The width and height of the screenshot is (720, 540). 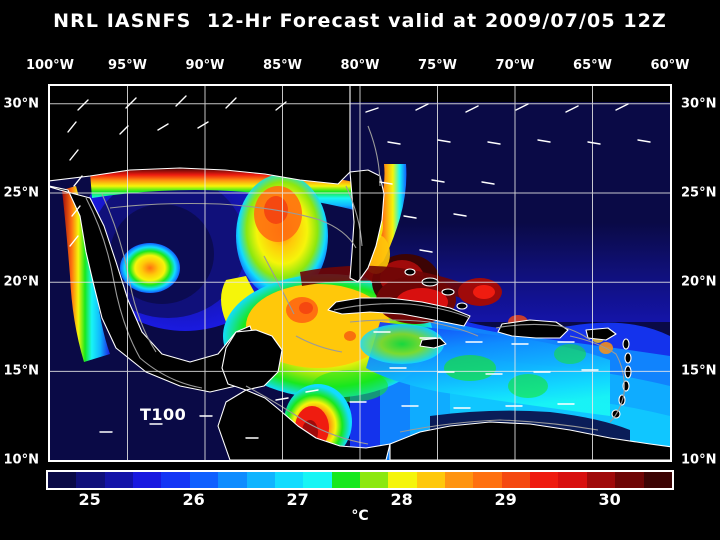 What do you see at coordinates (163, 414) in the screenshot?
I see `variable-annotation: T100` at bounding box center [163, 414].